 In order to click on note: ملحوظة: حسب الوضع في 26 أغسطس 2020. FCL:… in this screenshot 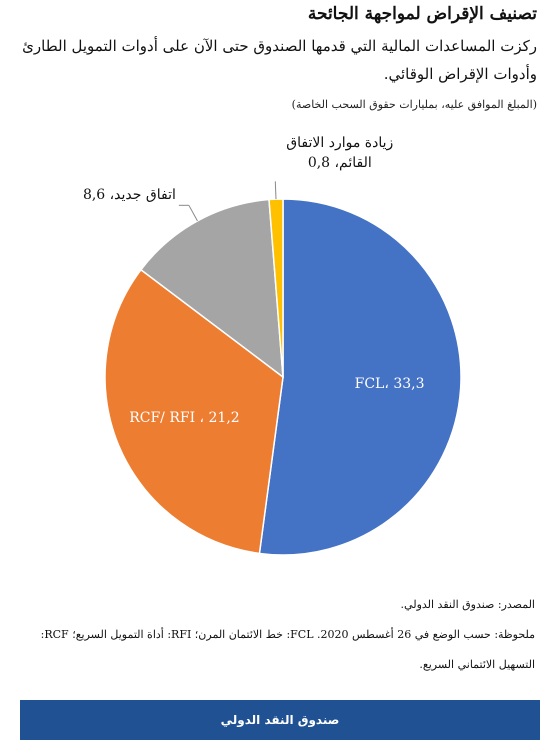, I will do `click(287, 649)`.